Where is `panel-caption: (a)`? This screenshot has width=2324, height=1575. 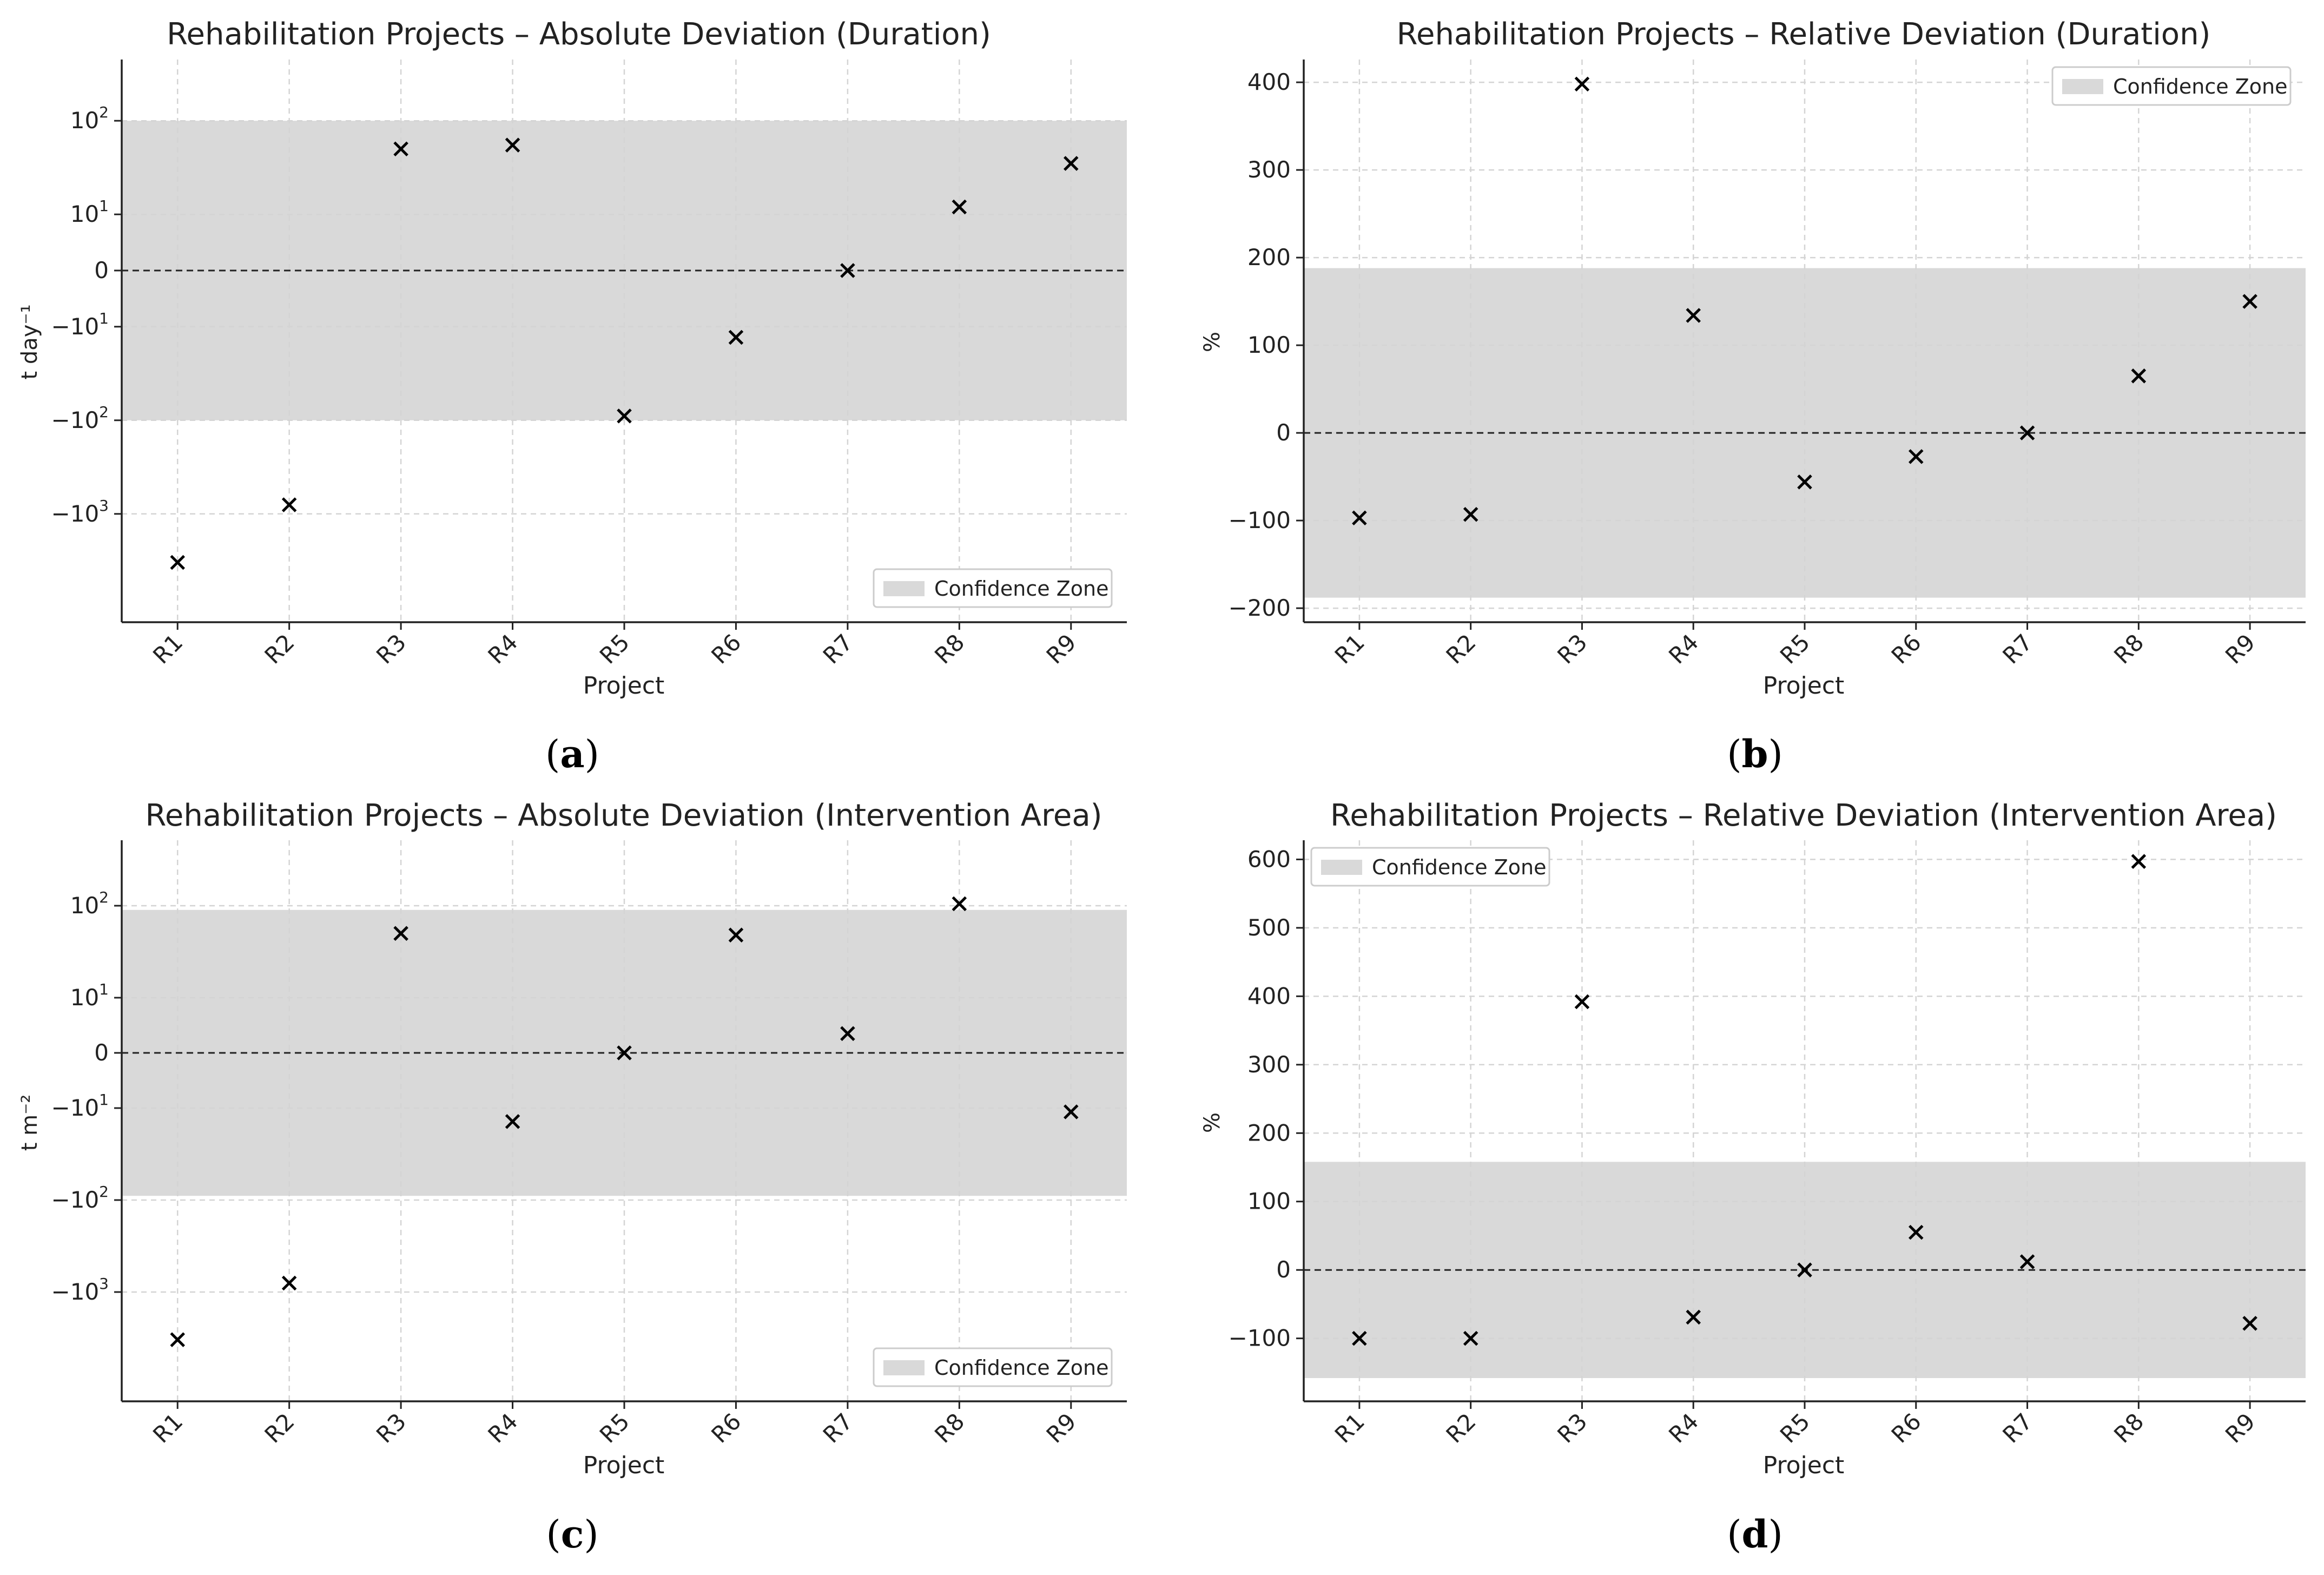 panel-caption: (a) is located at coordinates (572, 754).